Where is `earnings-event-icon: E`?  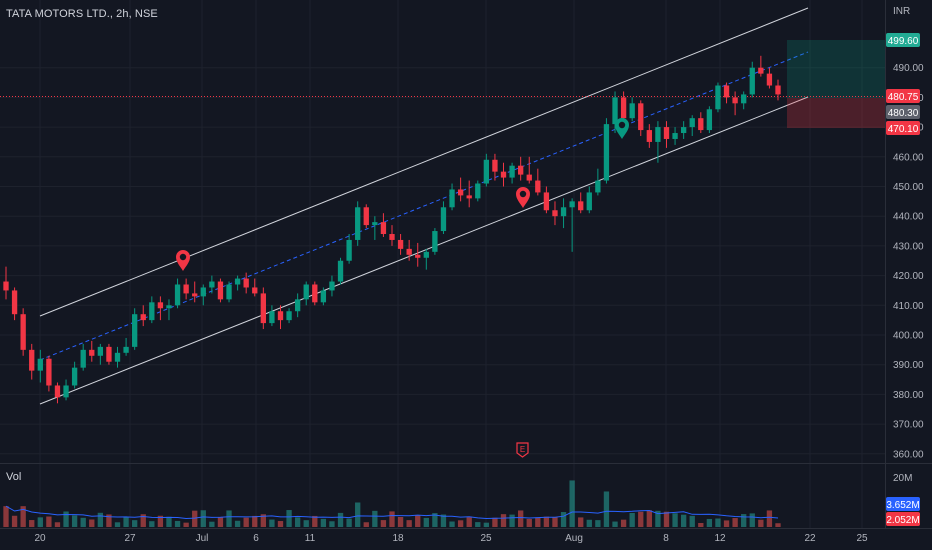
earnings-event-icon: E is located at coordinates (522, 450).